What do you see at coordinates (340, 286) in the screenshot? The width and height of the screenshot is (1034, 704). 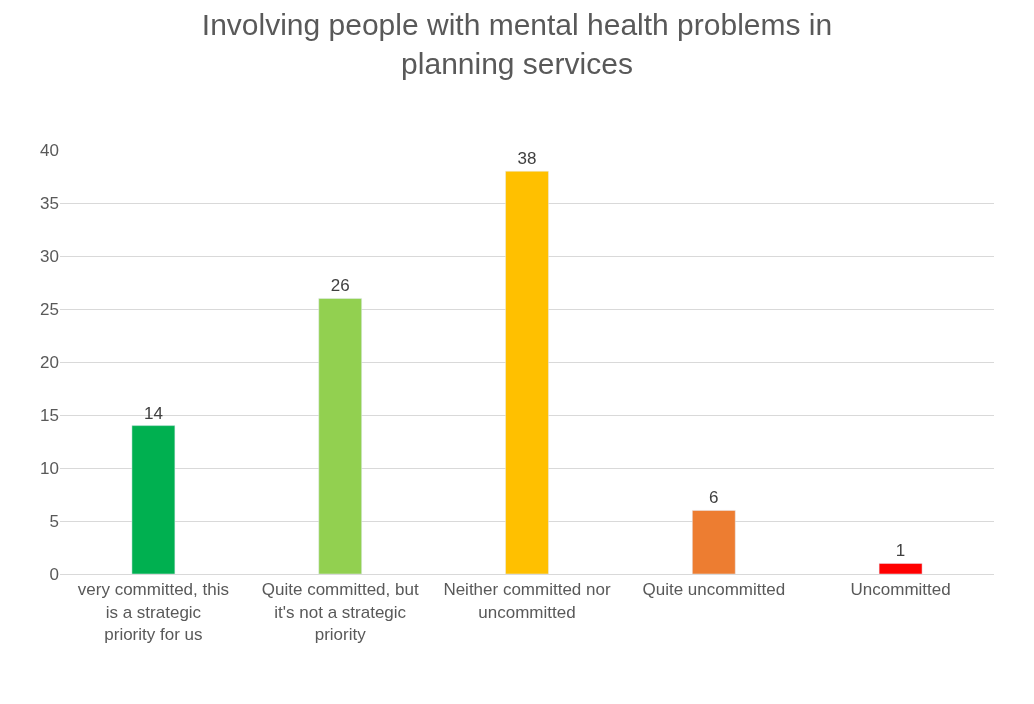 I see `data-label: 26` at bounding box center [340, 286].